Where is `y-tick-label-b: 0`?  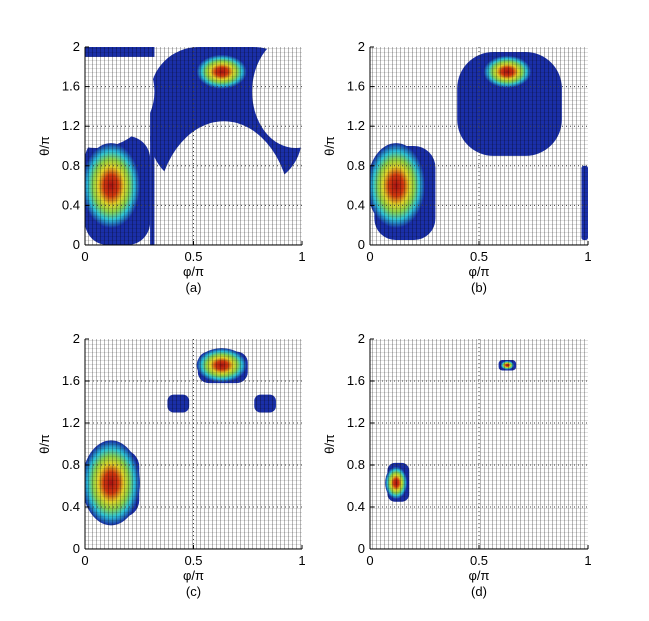
y-tick-label-b: 0 is located at coordinates (361, 244).